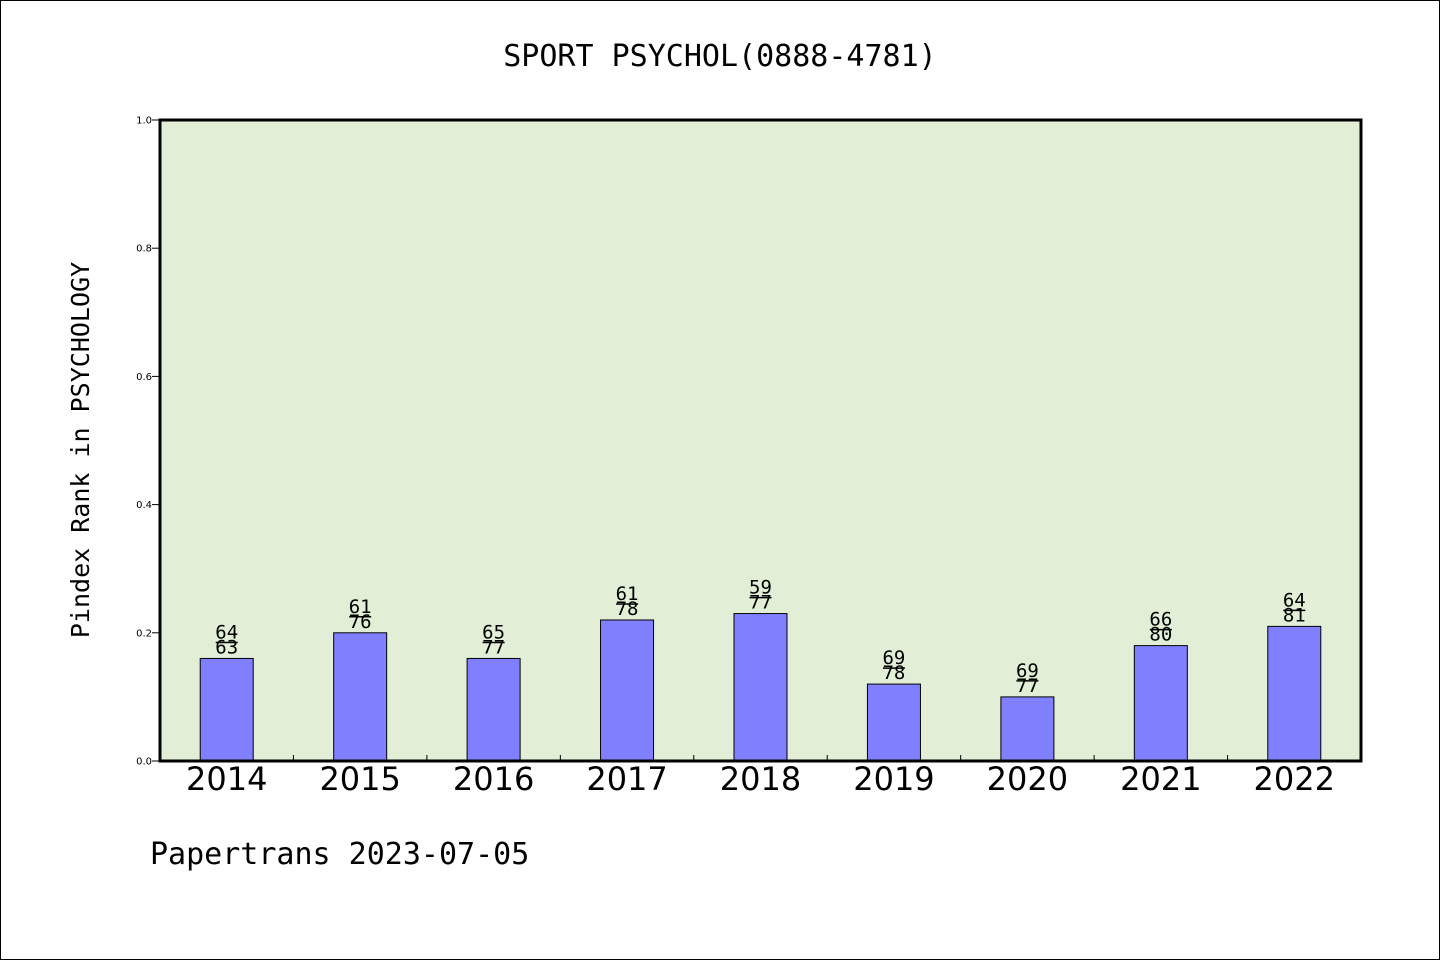  What do you see at coordinates (226, 709) in the screenshot?
I see `bar-2014` at bounding box center [226, 709].